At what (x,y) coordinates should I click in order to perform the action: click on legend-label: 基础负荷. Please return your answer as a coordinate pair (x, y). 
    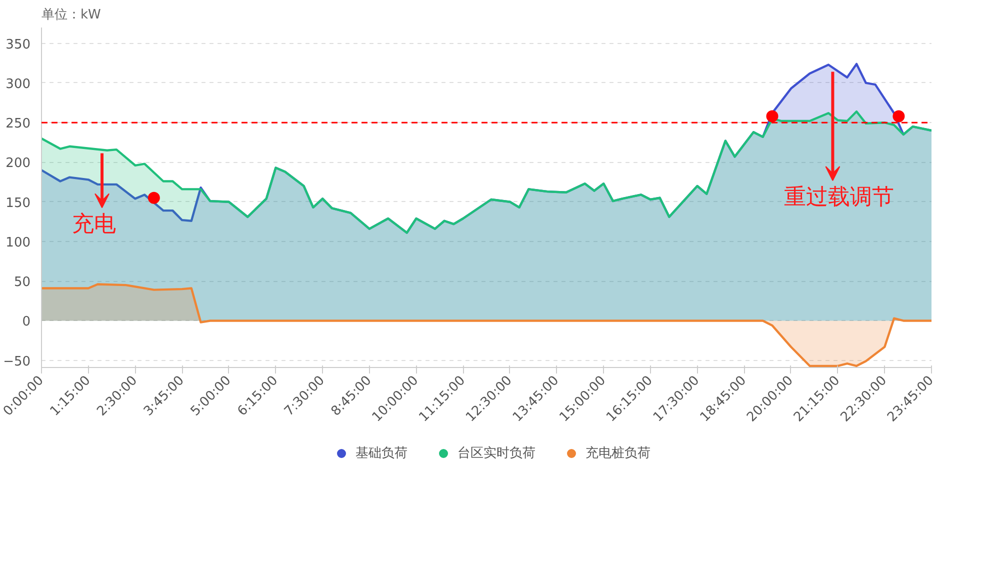
    Looking at the image, I should click on (382, 453).